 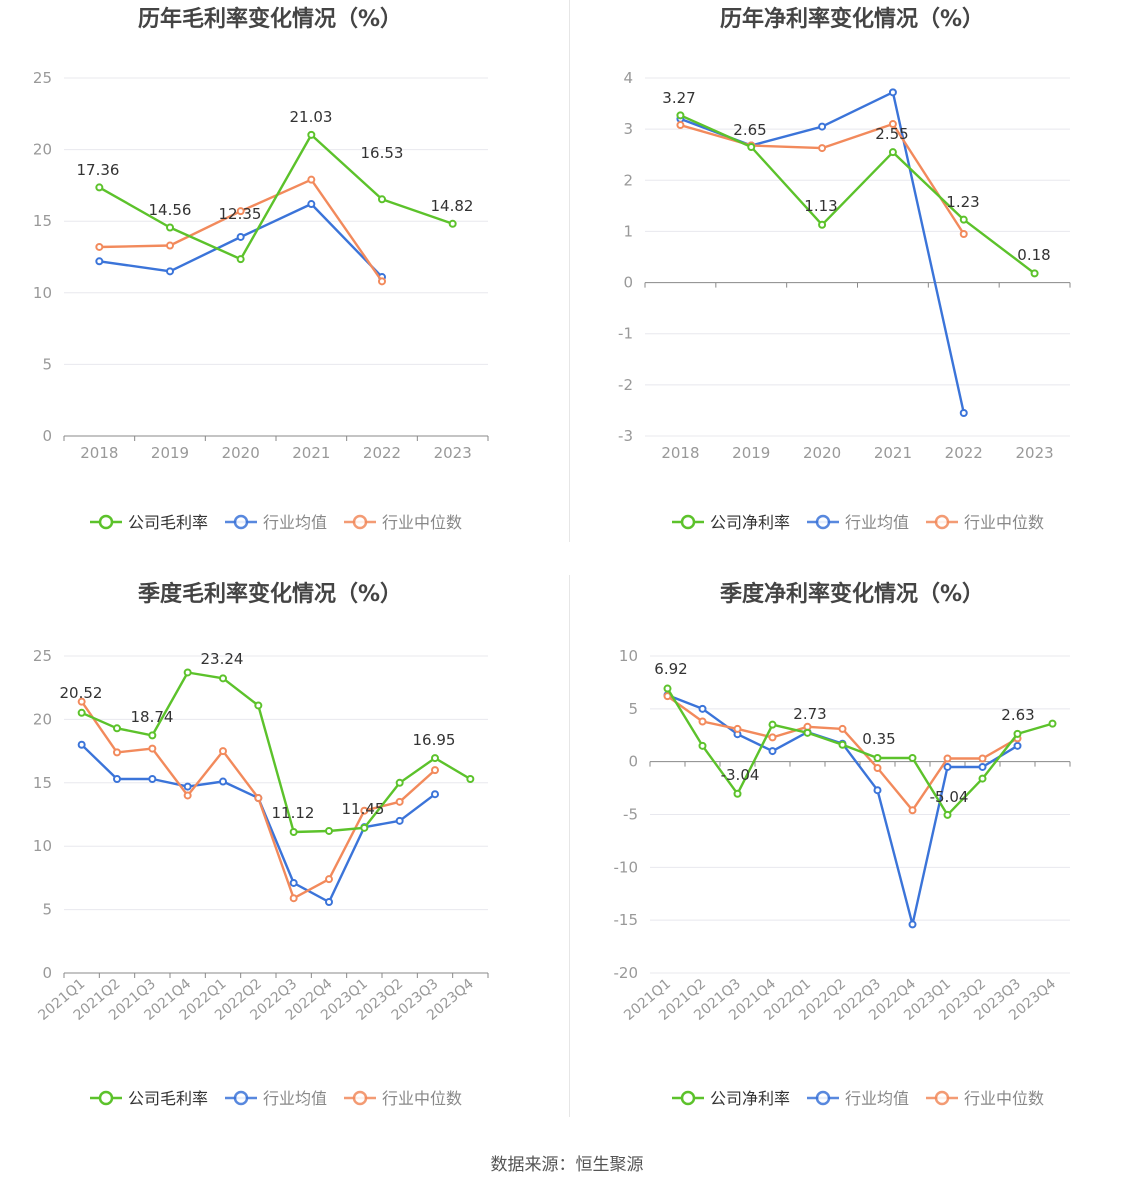 What do you see at coordinates (626, 920) in the screenshot?
I see `y-tick-label: -15` at bounding box center [626, 920].